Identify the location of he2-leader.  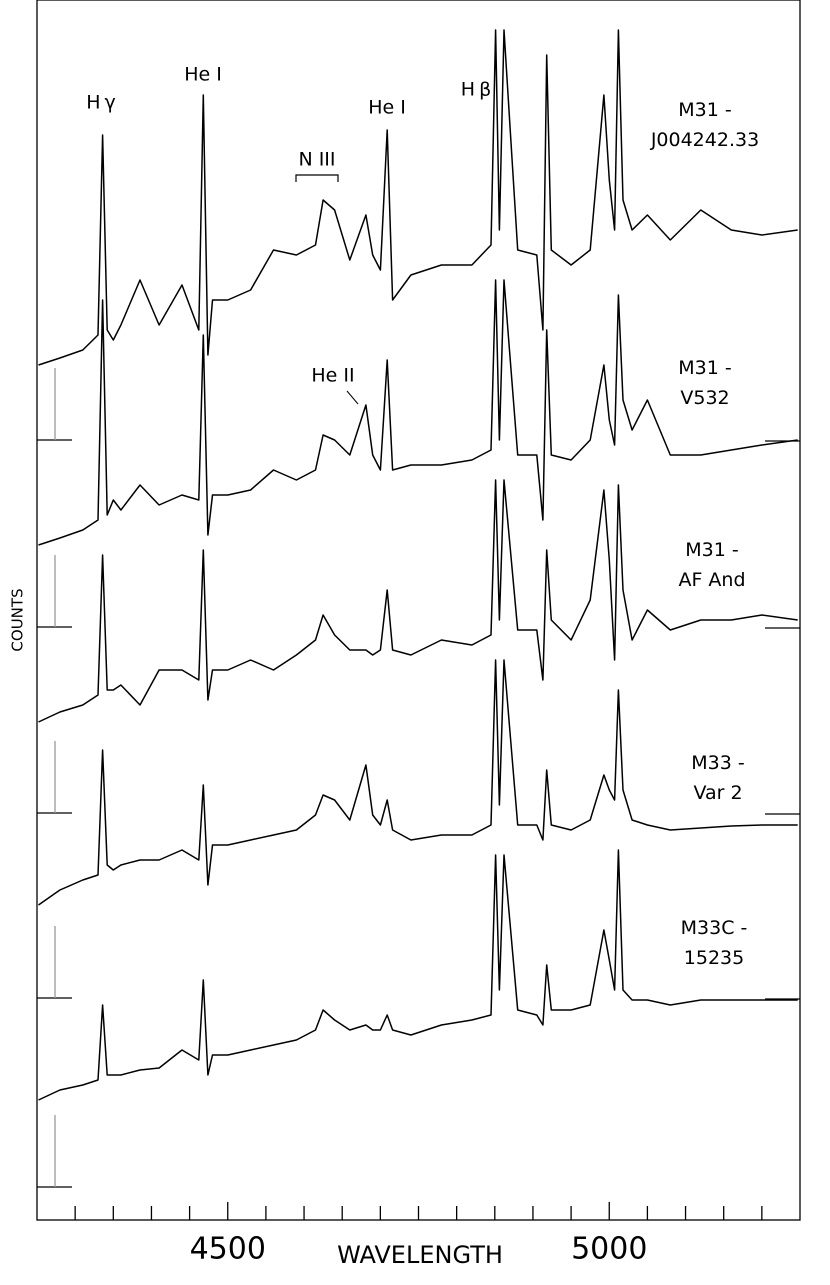
(352, 397).